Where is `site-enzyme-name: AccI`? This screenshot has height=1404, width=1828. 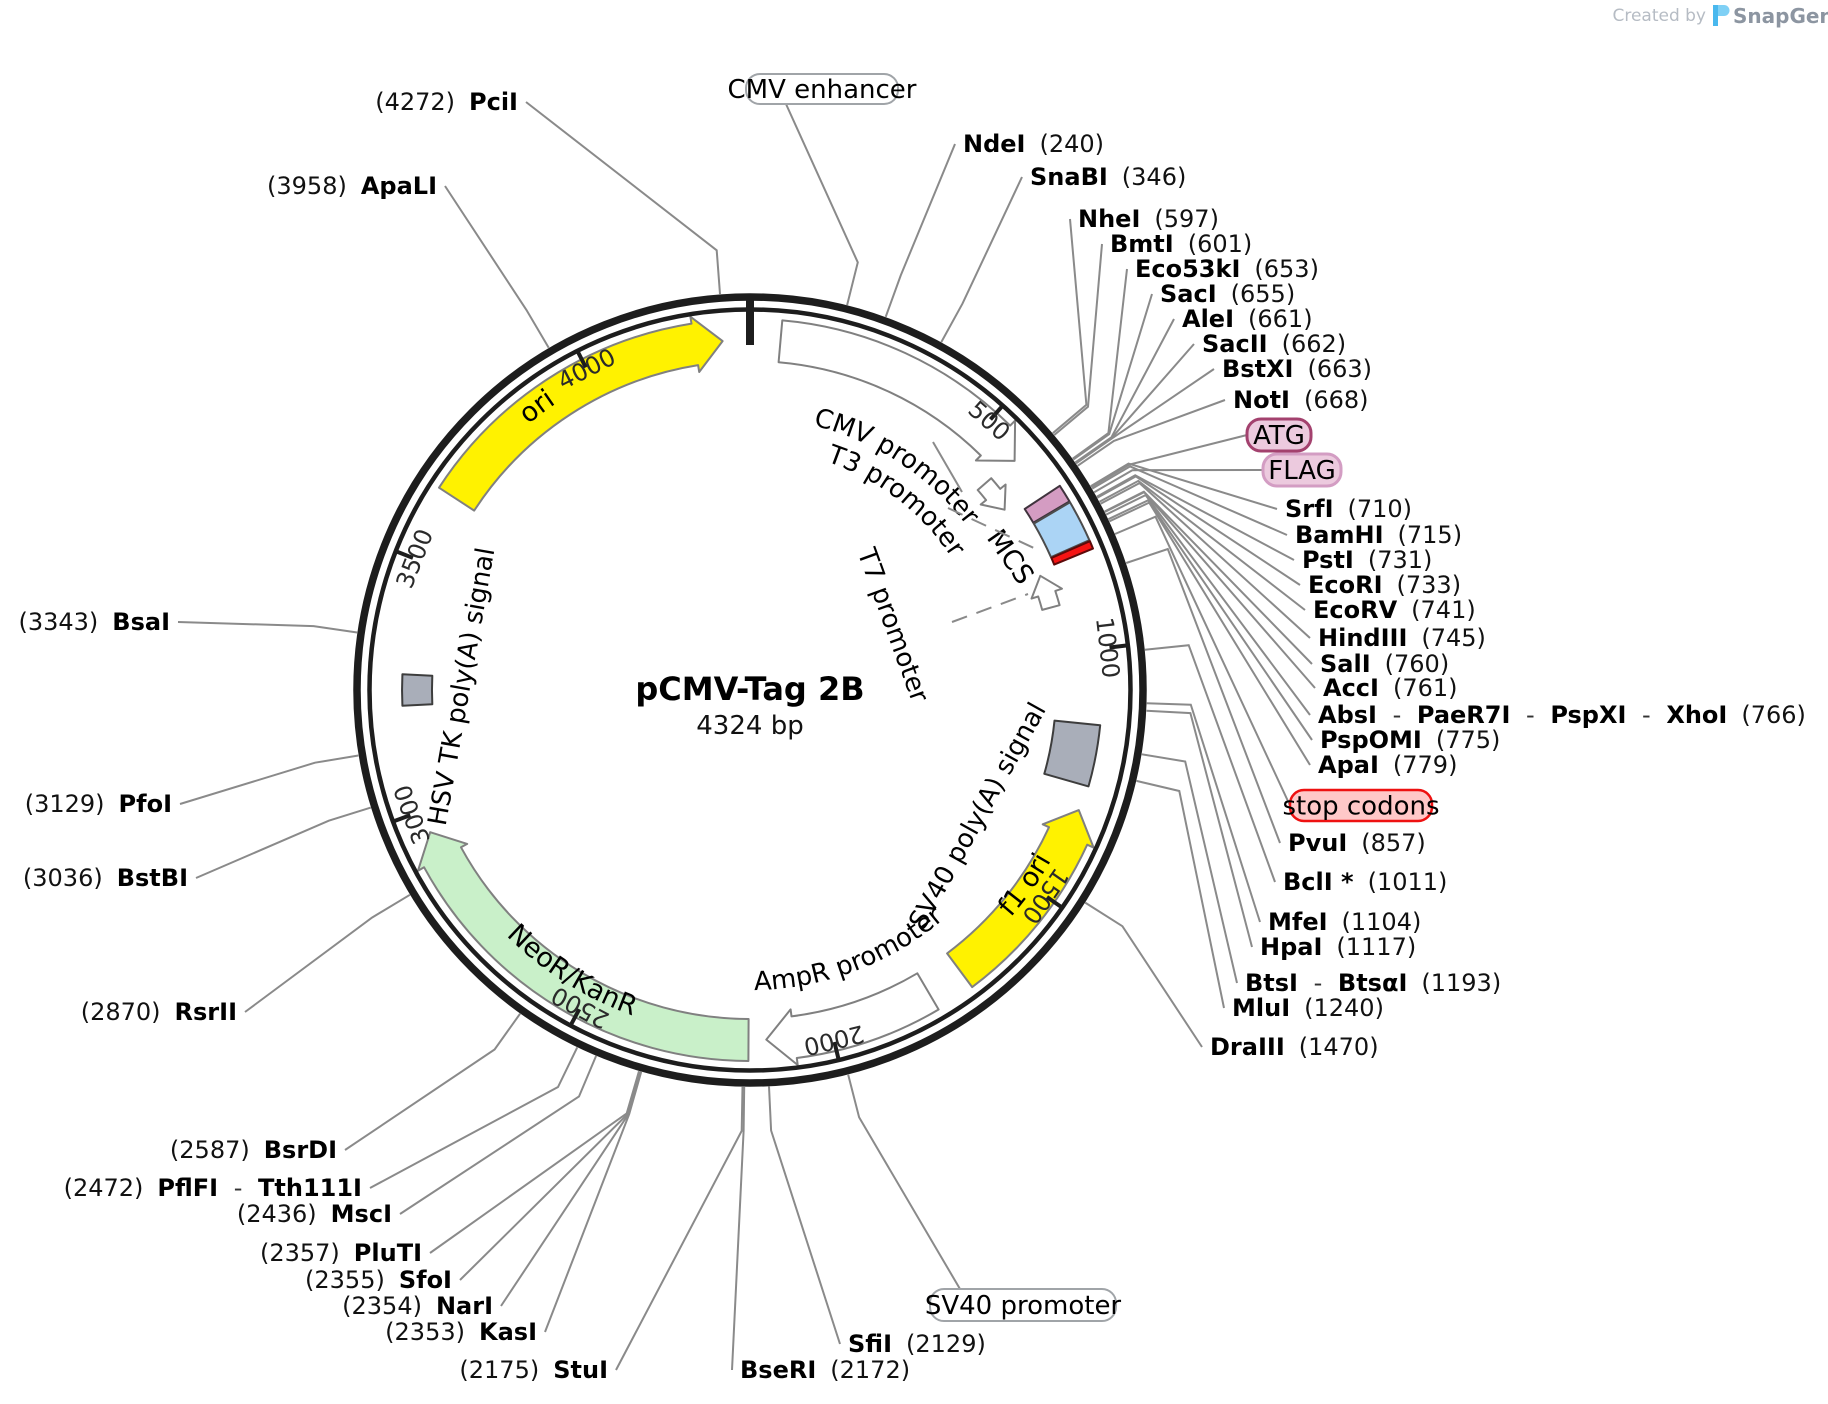
site-enzyme-name: AccI is located at coordinates (1351, 688).